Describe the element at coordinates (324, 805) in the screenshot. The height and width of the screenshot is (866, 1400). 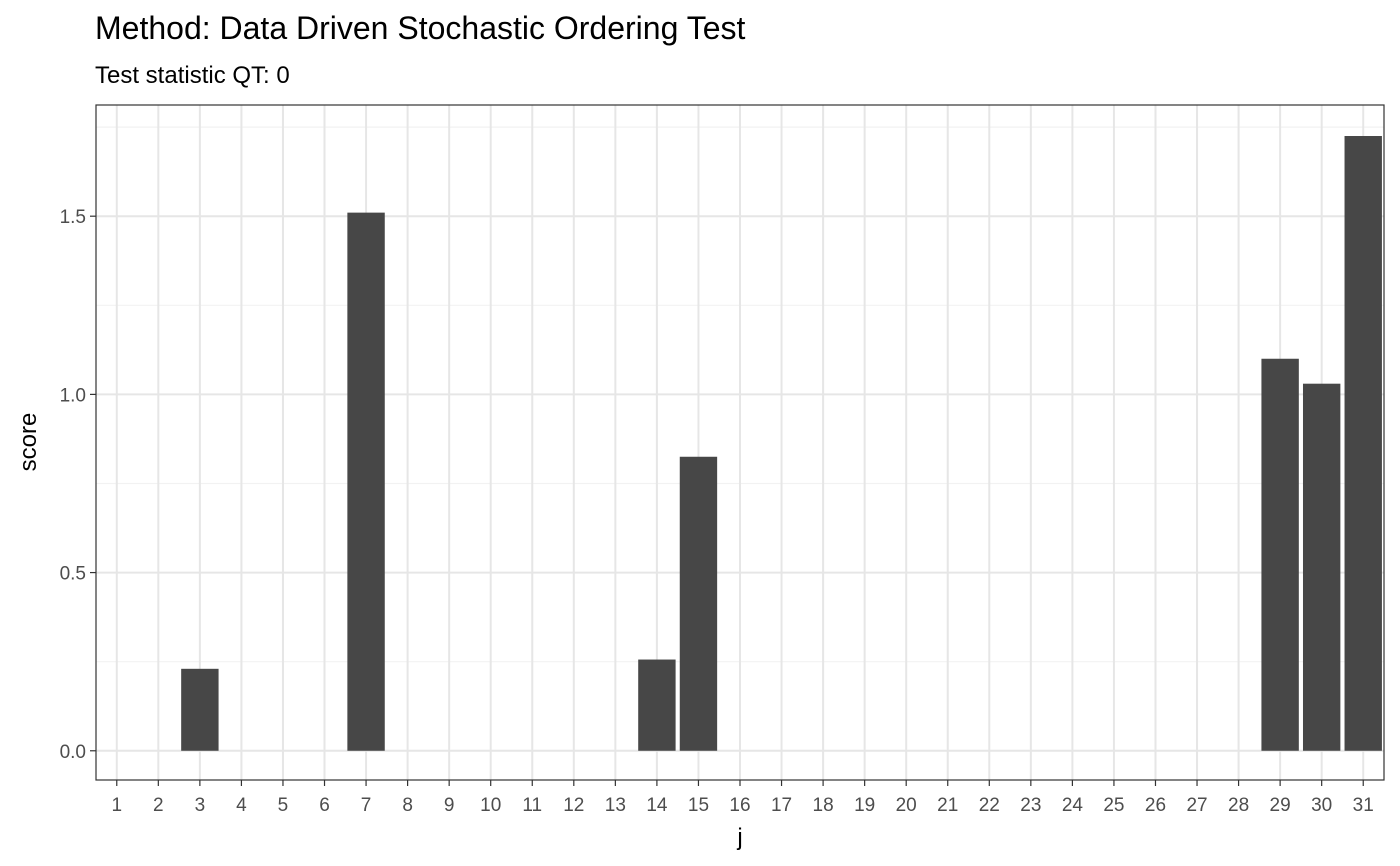
I see `x-tick-label: 6` at that location.